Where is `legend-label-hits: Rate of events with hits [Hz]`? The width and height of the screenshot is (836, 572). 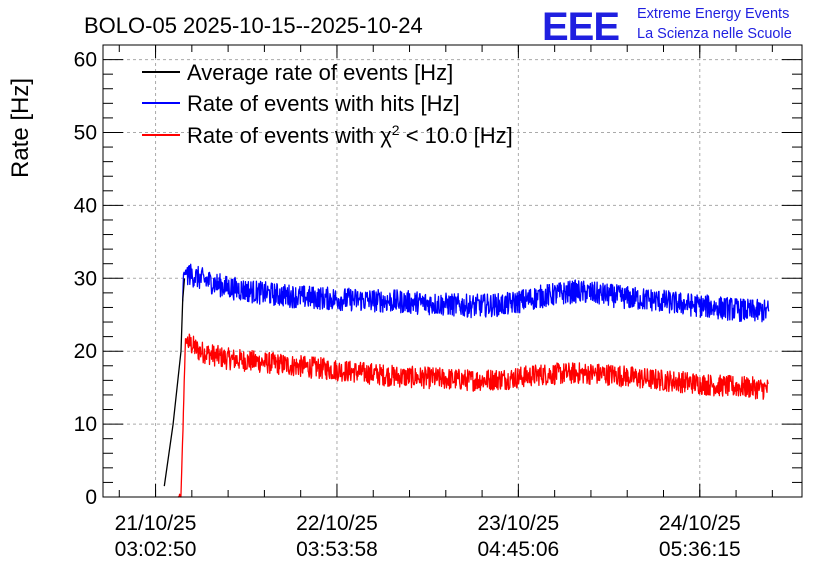 legend-label-hits: Rate of events with hits [Hz] is located at coordinates (323, 103).